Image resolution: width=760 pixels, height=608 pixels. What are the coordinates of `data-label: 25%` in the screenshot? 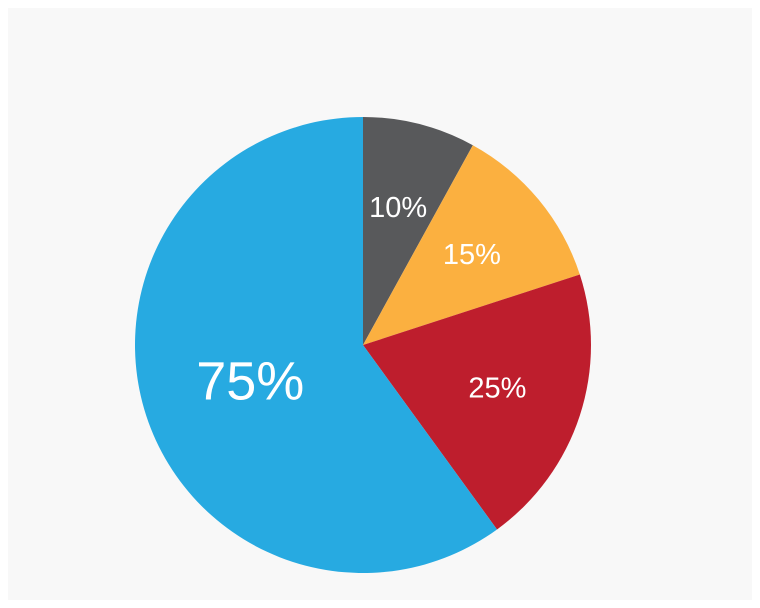 It's located at (497, 388).